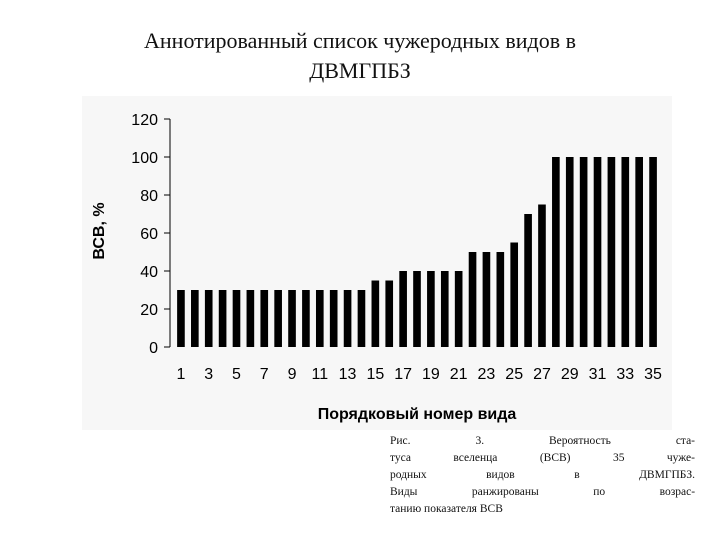  Describe the element at coordinates (542, 441) in the screenshot. I see `caption-line: Рис. 3. Вероятность ста-` at that location.